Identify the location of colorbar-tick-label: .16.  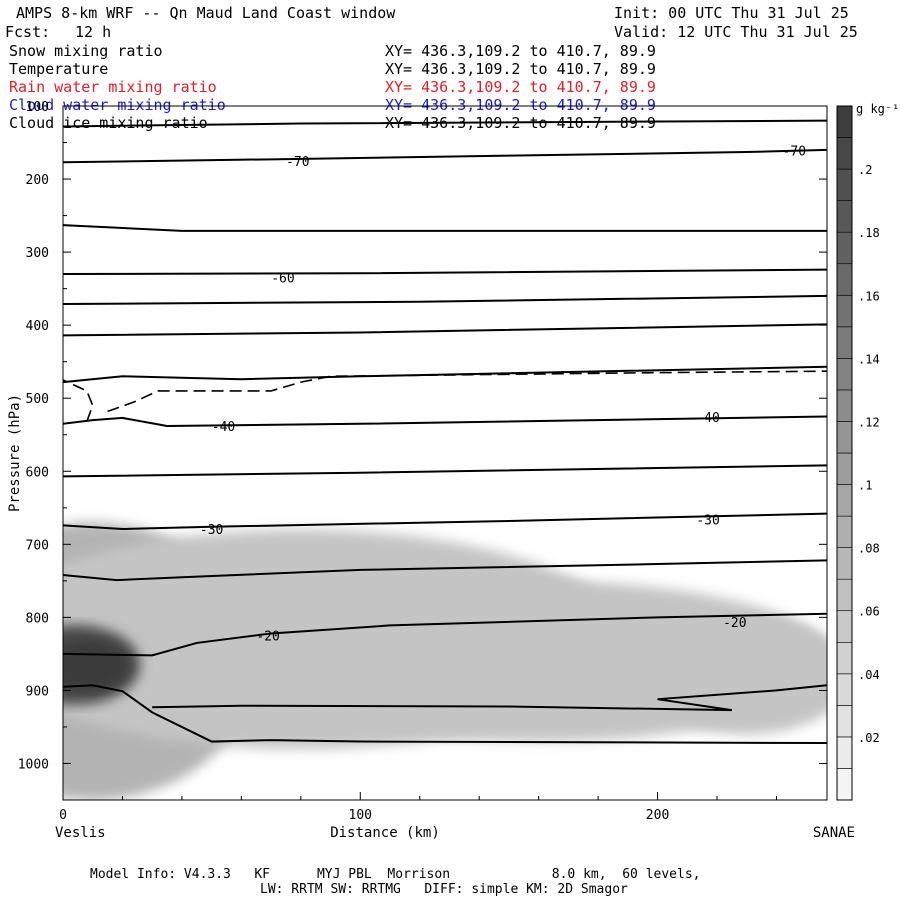
(869, 296).